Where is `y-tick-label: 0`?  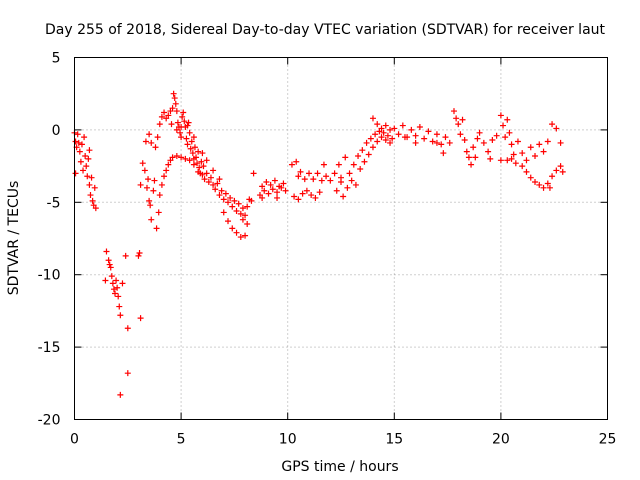
y-tick-label: 0 is located at coordinates (56, 131).